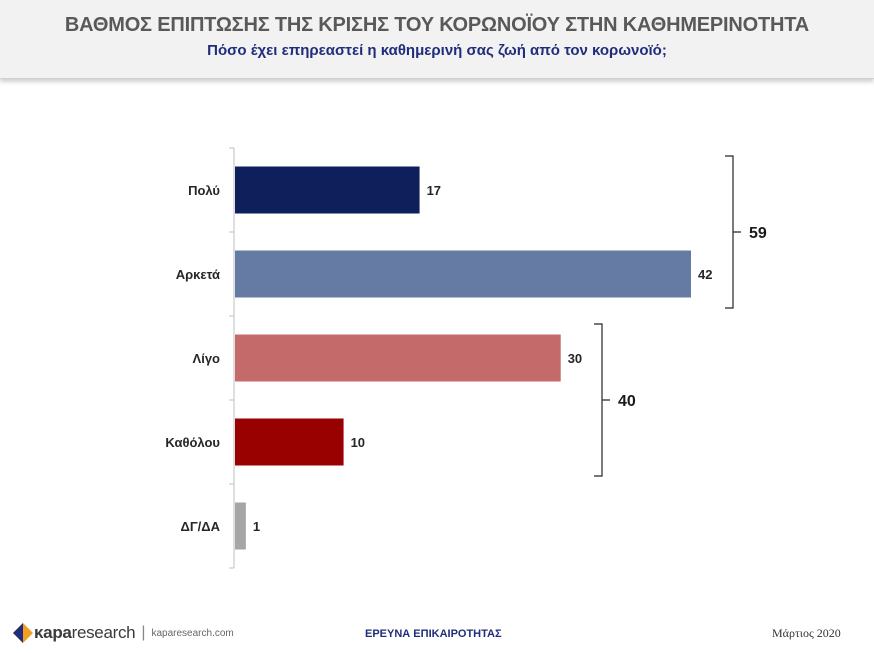  Describe the element at coordinates (627, 401) in the screenshot. I see `group-total-label: 40` at that location.